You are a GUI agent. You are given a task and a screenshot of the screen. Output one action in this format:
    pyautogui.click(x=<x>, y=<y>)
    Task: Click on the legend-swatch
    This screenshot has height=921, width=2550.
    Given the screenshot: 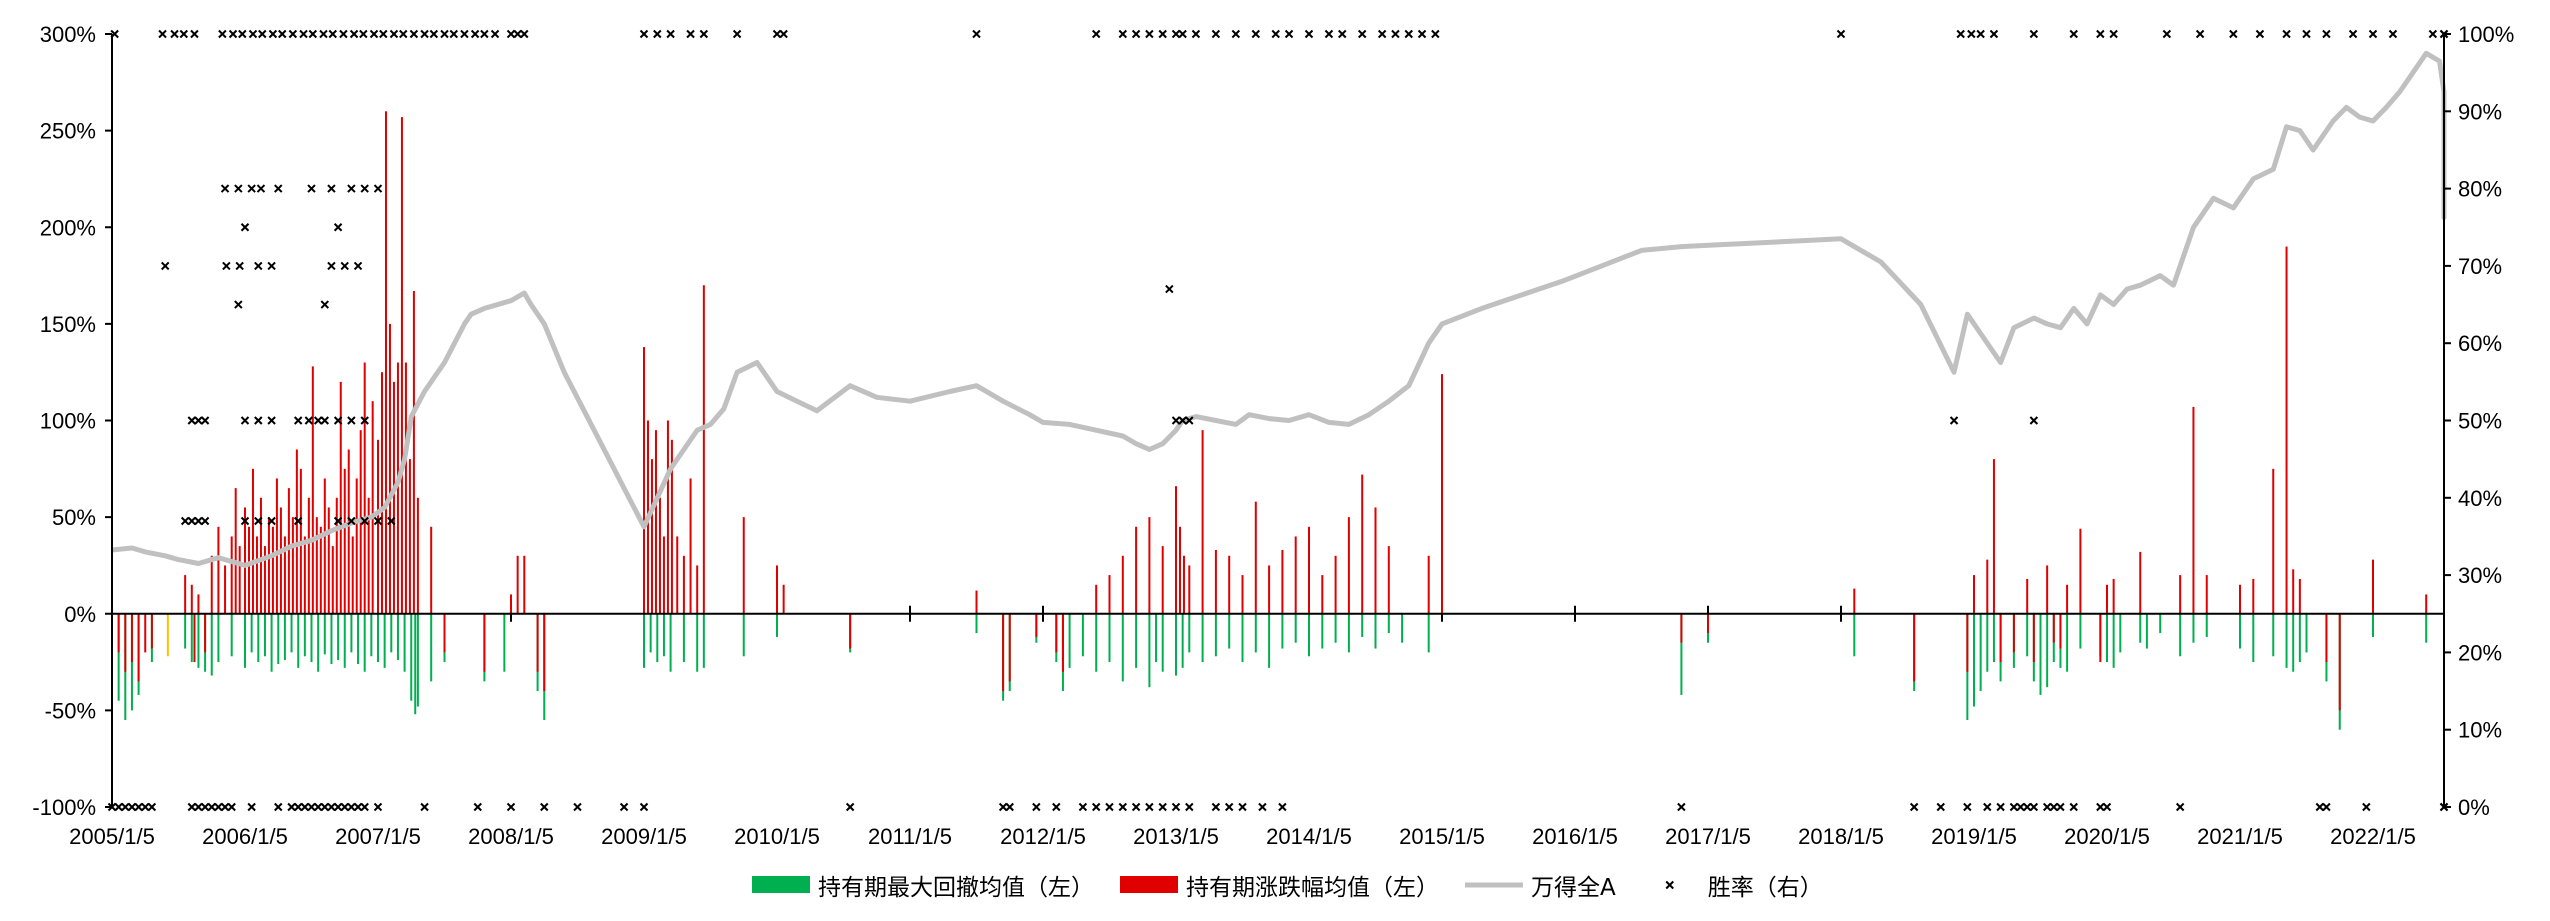 What is the action you would take?
    pyautogui.click(x=1149, y=884)
    